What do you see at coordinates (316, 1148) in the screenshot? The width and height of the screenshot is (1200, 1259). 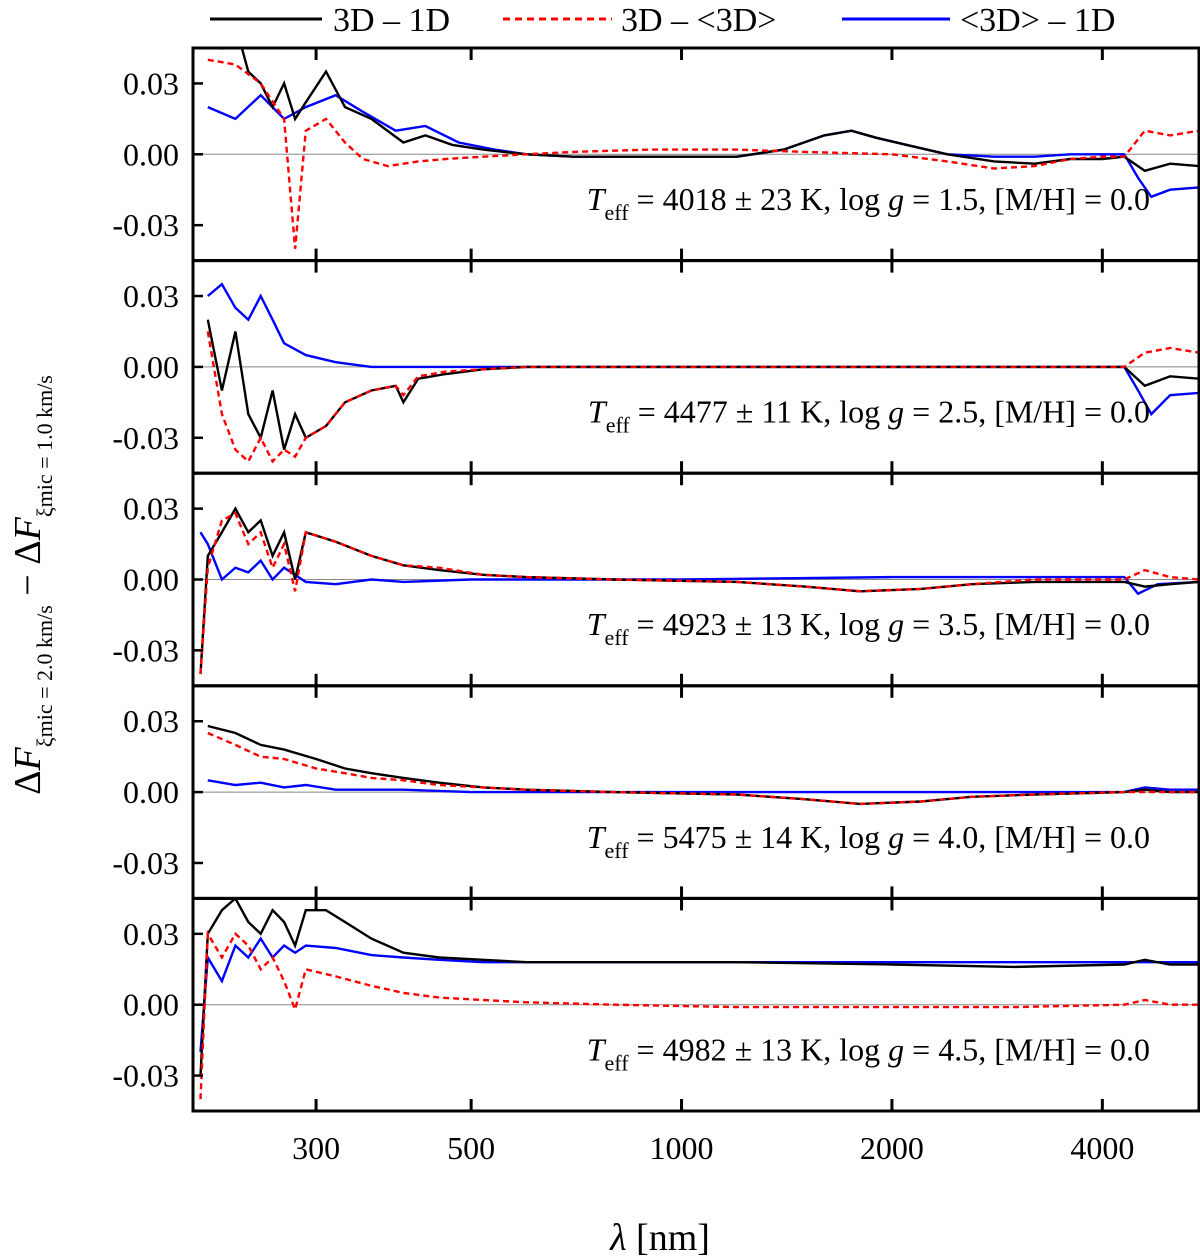 I see `x-tick-label: 300` at bounding box center [316, 1148].